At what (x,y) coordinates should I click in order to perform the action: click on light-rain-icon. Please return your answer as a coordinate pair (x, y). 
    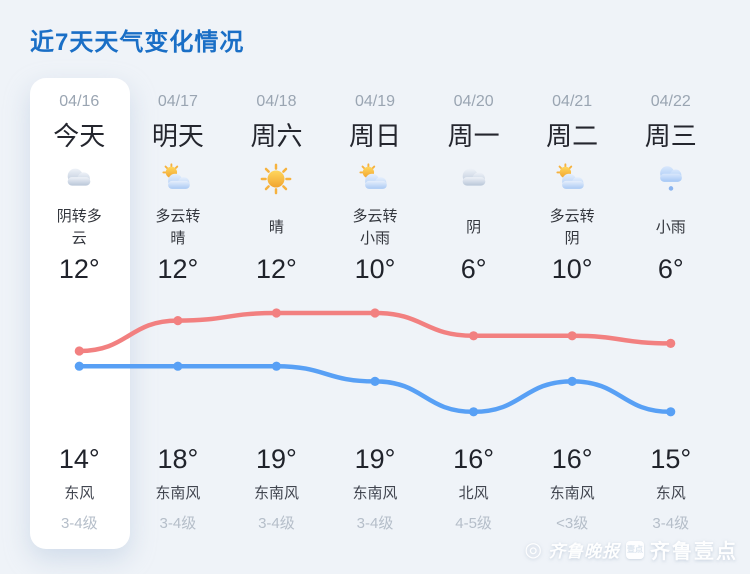
    Looking at the image, I should click on (671, 179).